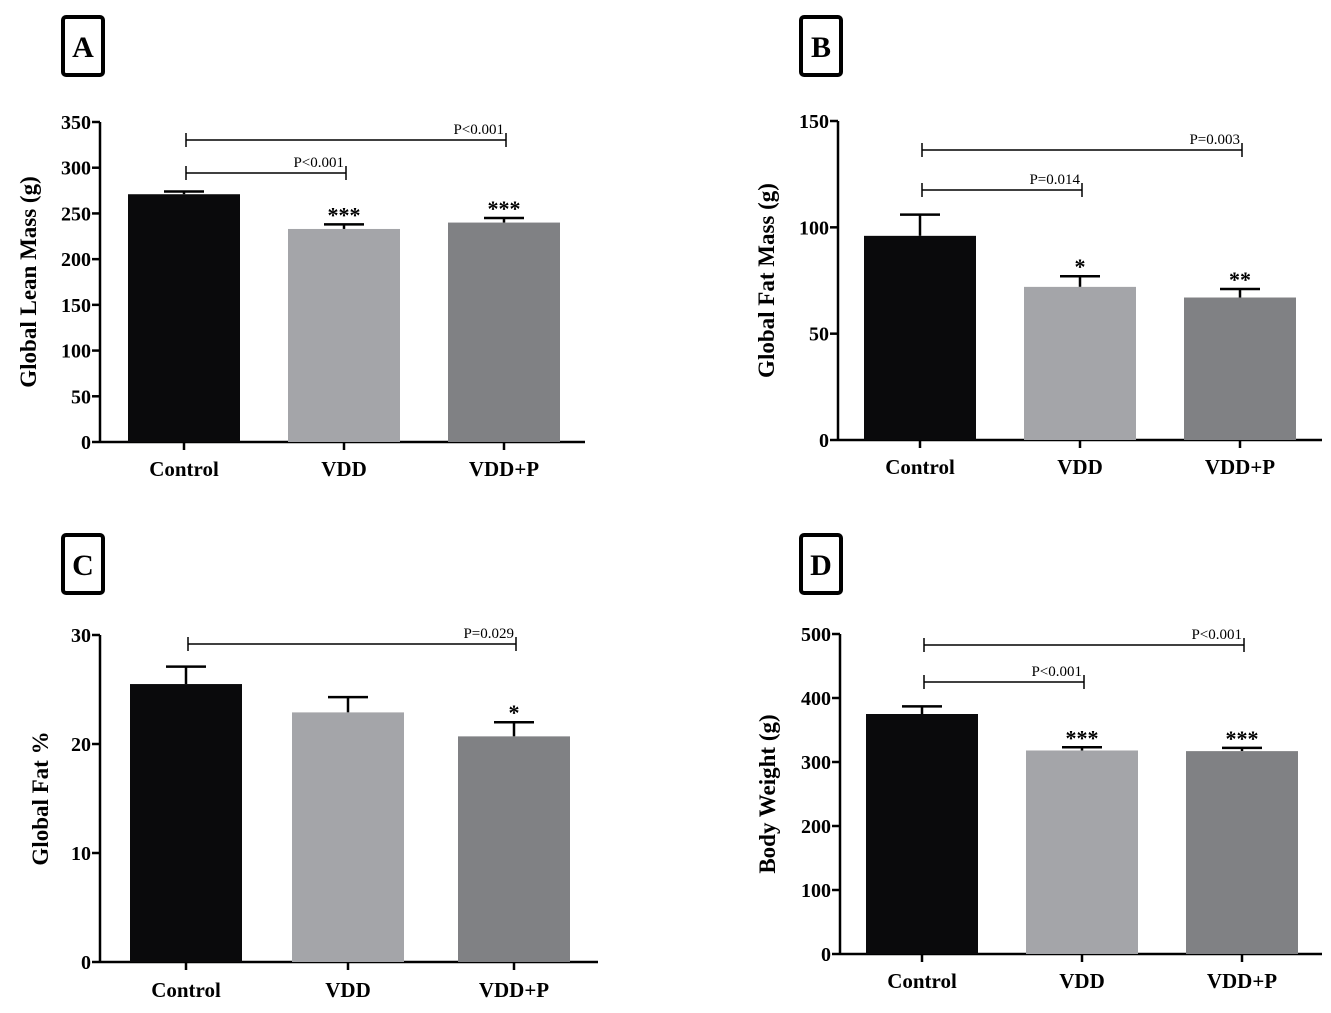 This screenshot has width=1331, height=1013. I want to click on y-tick-label: 30, so click(81, 636).